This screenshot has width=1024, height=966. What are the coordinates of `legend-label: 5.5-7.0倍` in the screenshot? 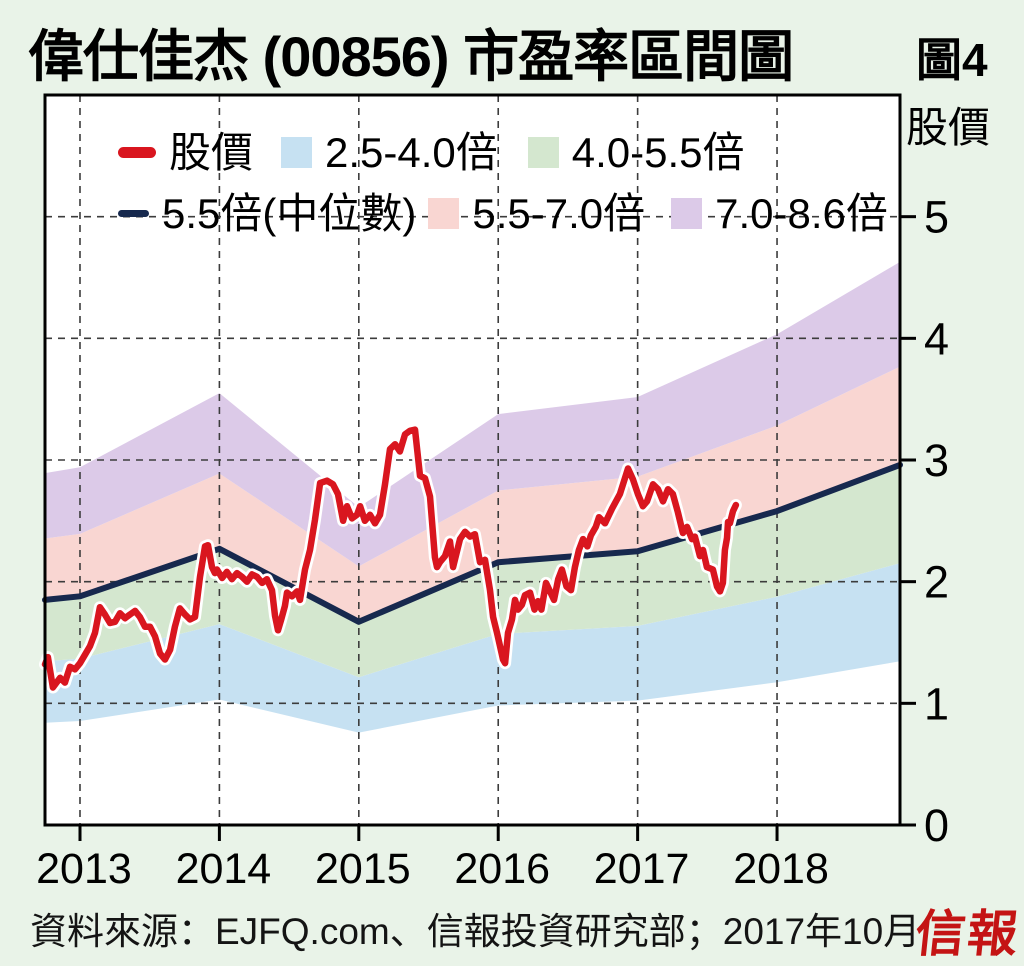 It's located at (559, 213).